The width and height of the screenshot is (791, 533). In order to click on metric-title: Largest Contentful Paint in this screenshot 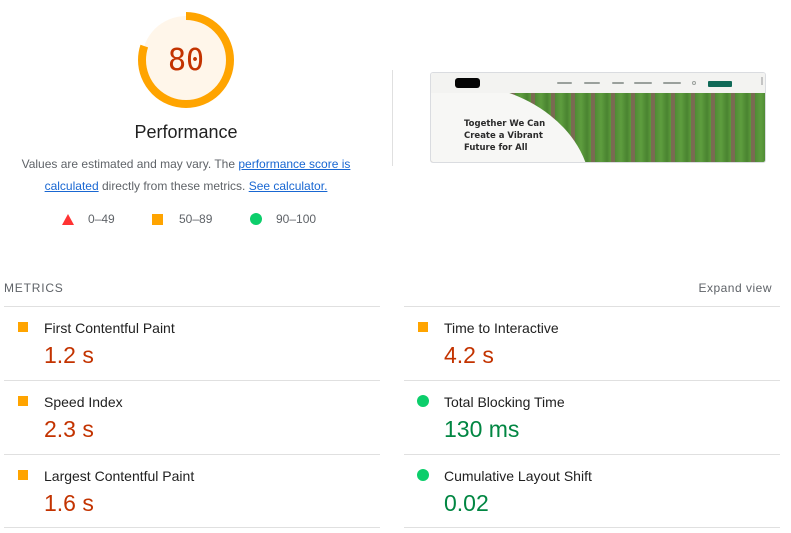, I will do `click(119, 476)`.